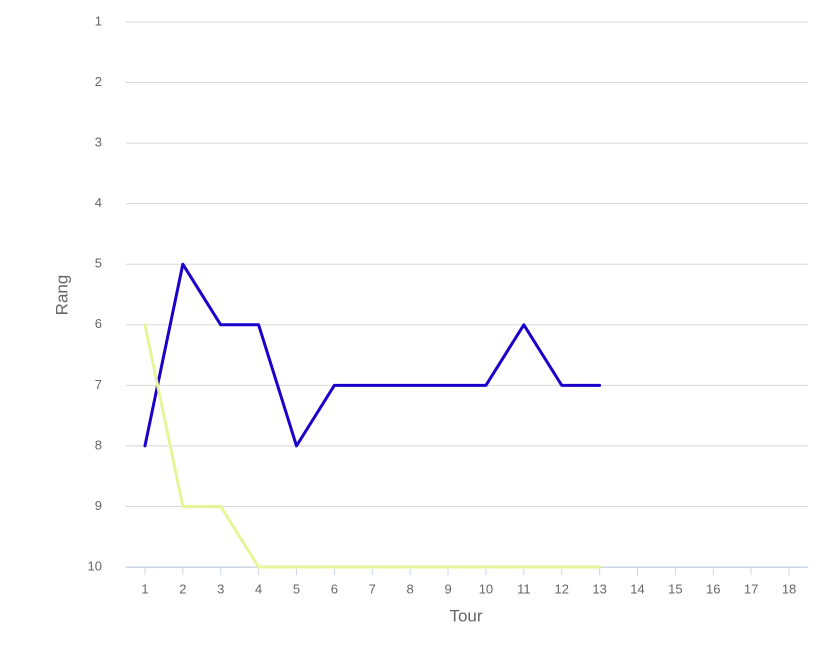  I want to click on x-axis-title: Tour, so click(465, 615).